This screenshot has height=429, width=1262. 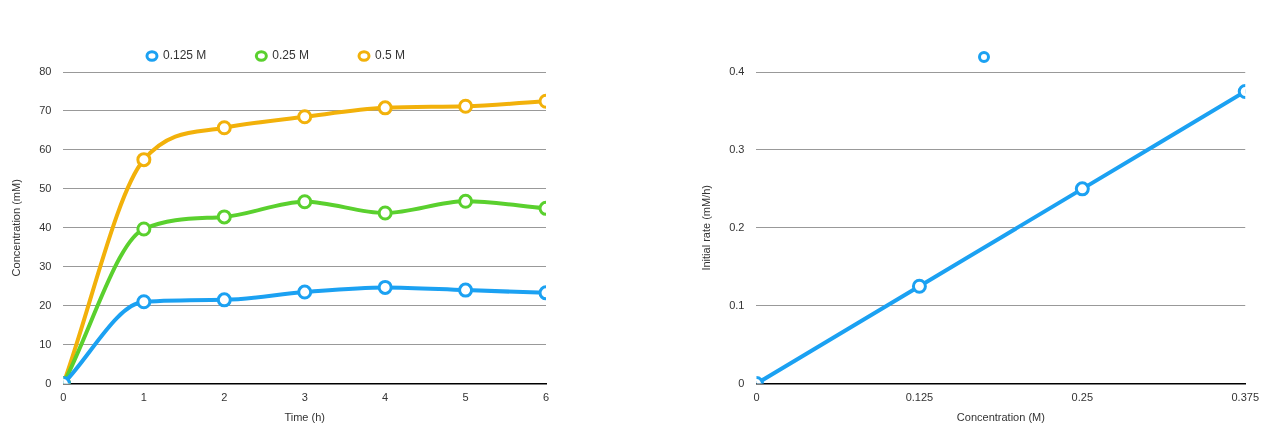 I want to click on y-tick-label: 10, so click(x=45, y=343).